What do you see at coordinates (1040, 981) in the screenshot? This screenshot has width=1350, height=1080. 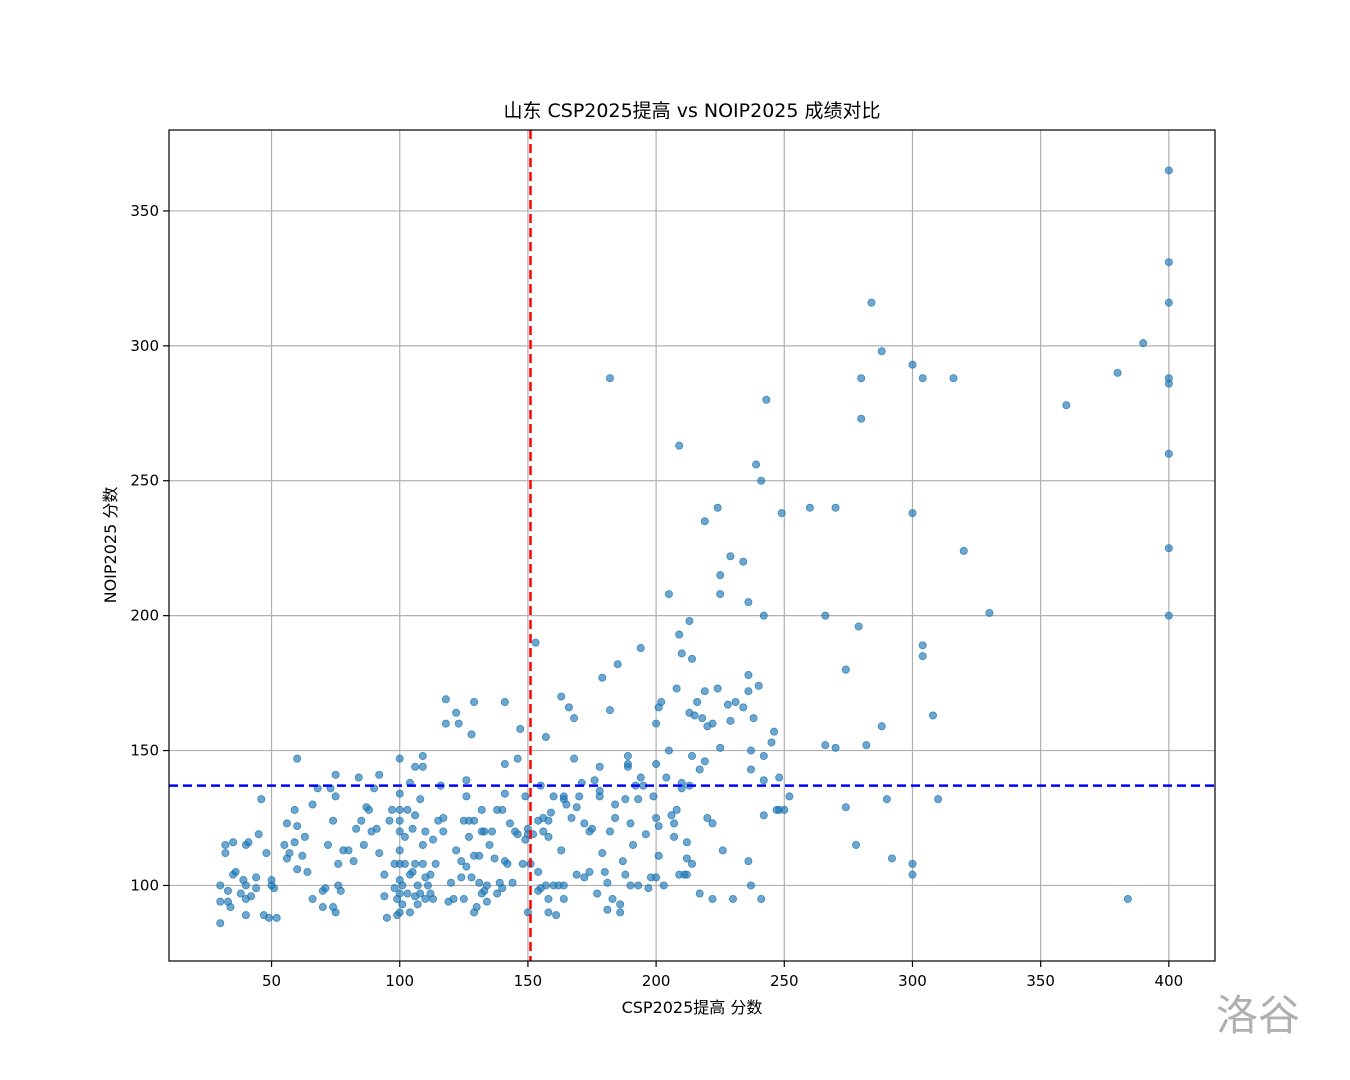 I see `x-tick-label: 350` at bounding box center [1040, 981].